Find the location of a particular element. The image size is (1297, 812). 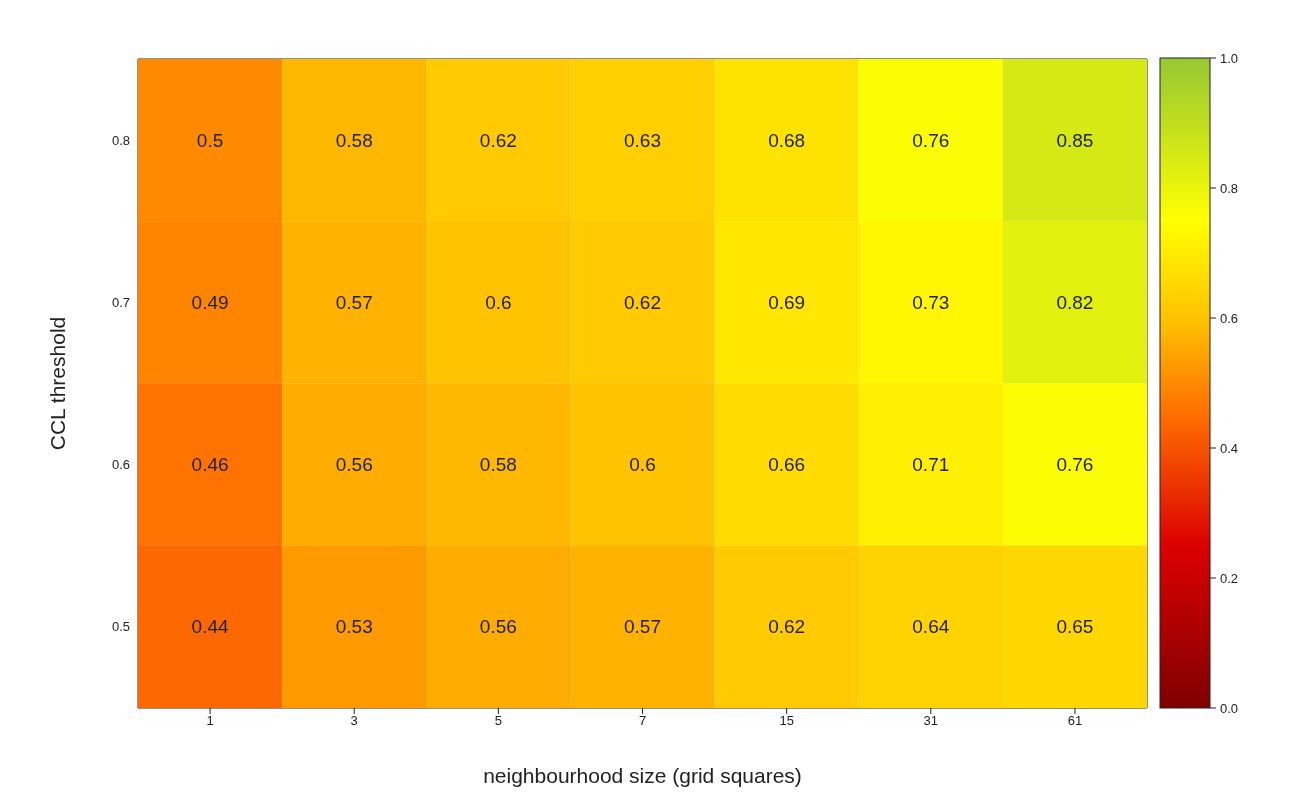

color-bar-label: 0.4 is located at coordinates (1229, 448).